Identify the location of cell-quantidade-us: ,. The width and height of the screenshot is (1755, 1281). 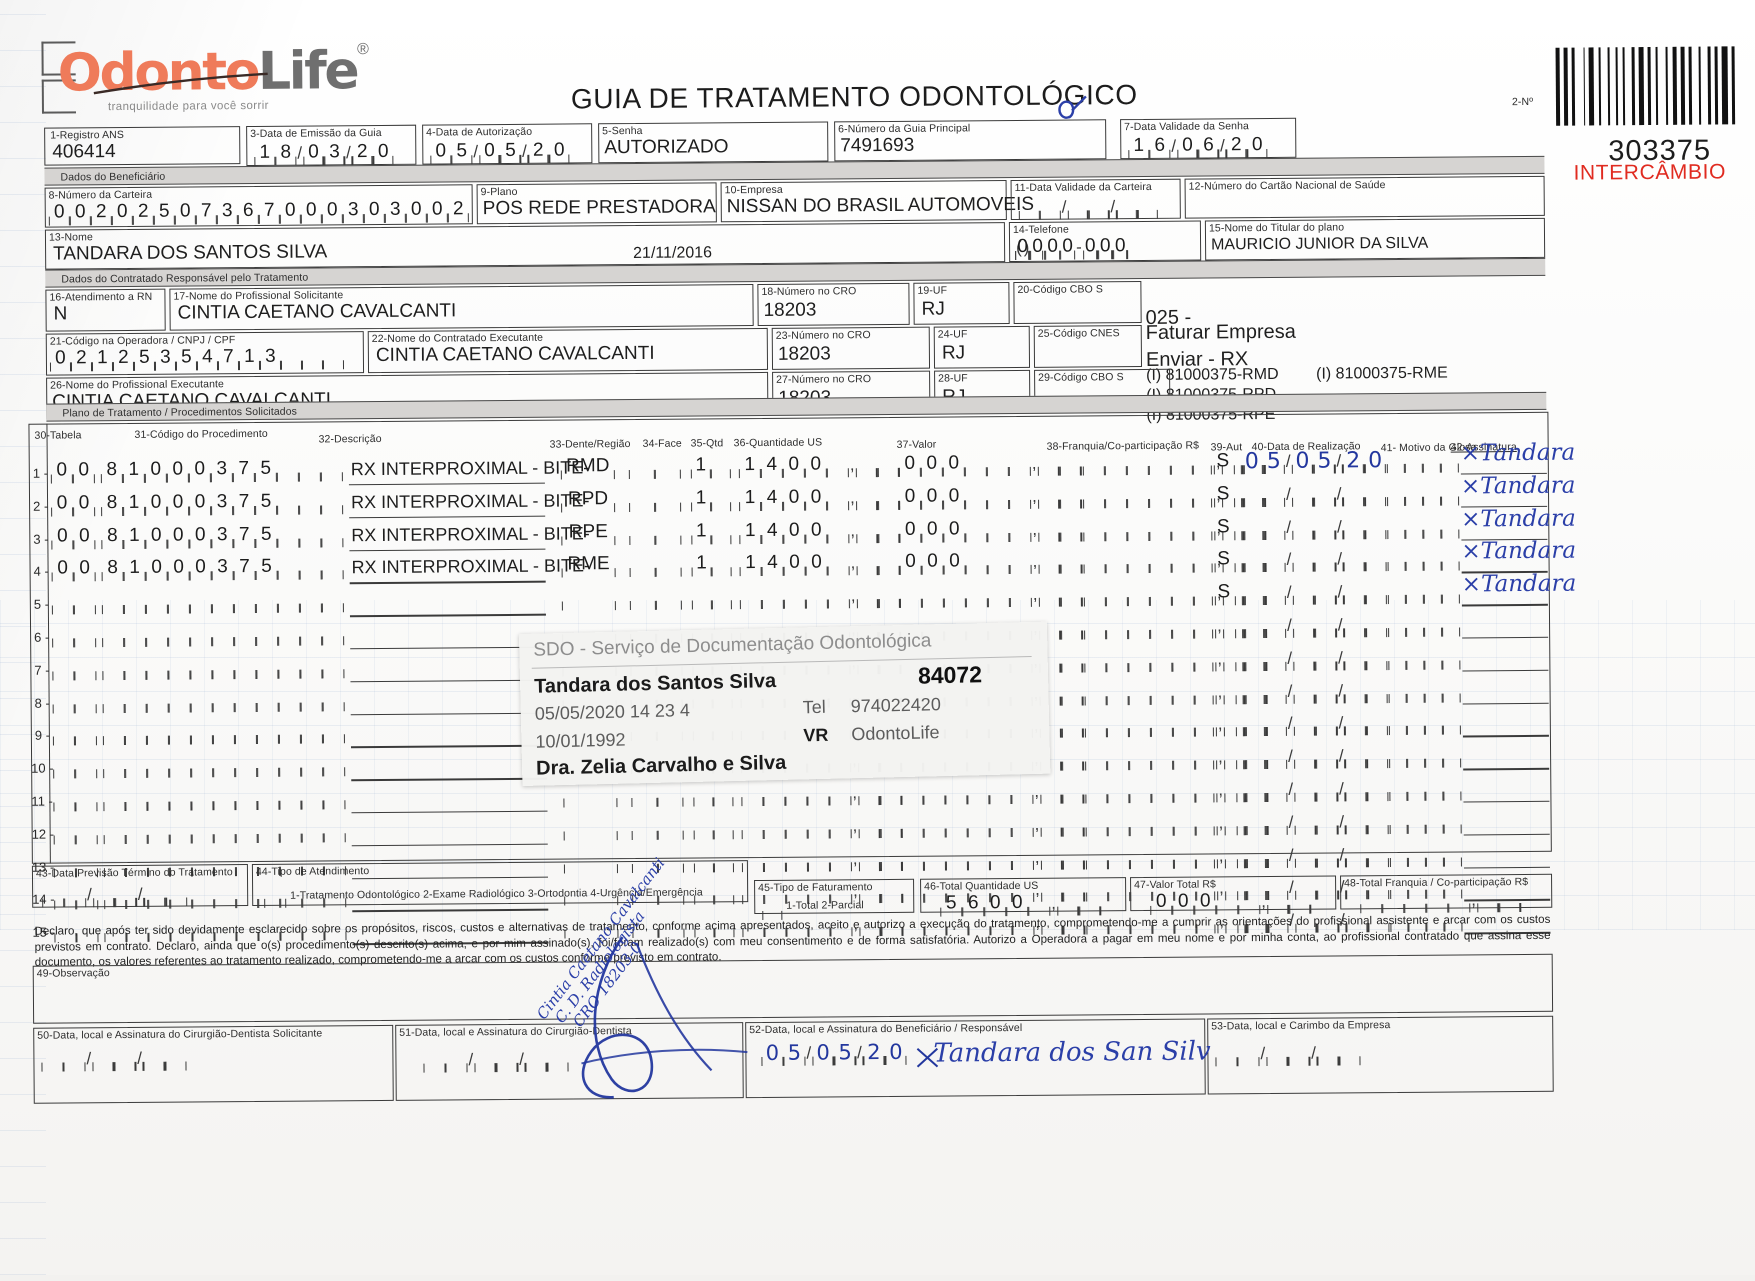
(821, 792).